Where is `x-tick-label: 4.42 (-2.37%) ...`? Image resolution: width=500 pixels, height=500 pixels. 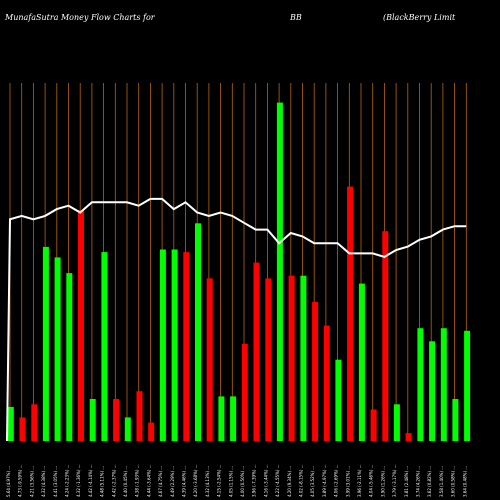
x-tick-label: 4.42 (-2.37%) ... is located at coordinates (113, 480).